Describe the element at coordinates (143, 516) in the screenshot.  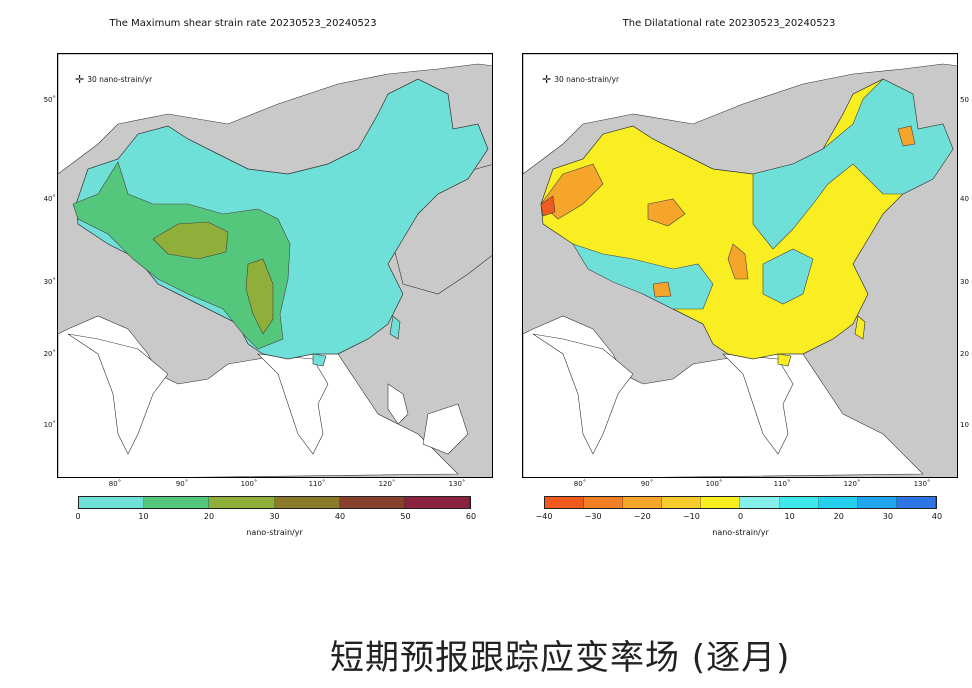
I see `shear-colorbar-tick: 10` at that location.